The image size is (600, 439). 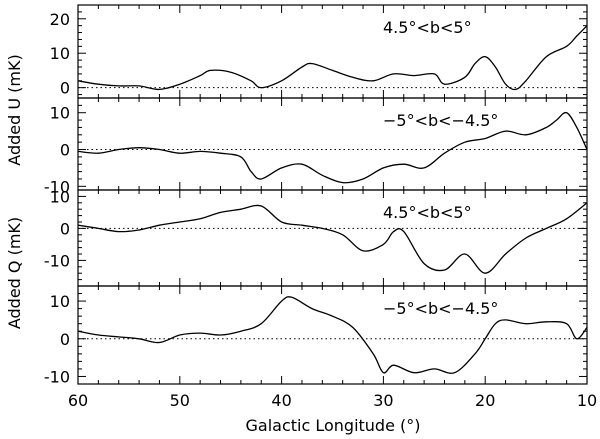 I want to click on x-tick-label: 10, so click(x=587, y=400).